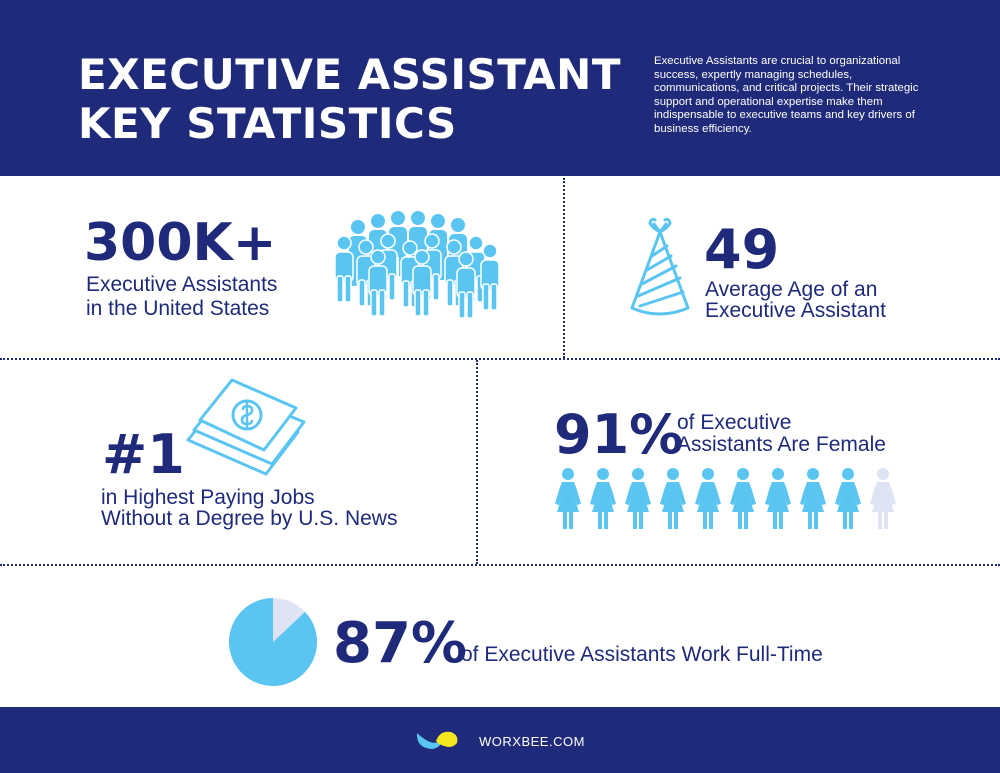 This screenshot has height=773, width=1000. What do you see at coordinates (660, 266) in the screenshot?
I see `party-hat-icon` at bounding box center [660, 266].